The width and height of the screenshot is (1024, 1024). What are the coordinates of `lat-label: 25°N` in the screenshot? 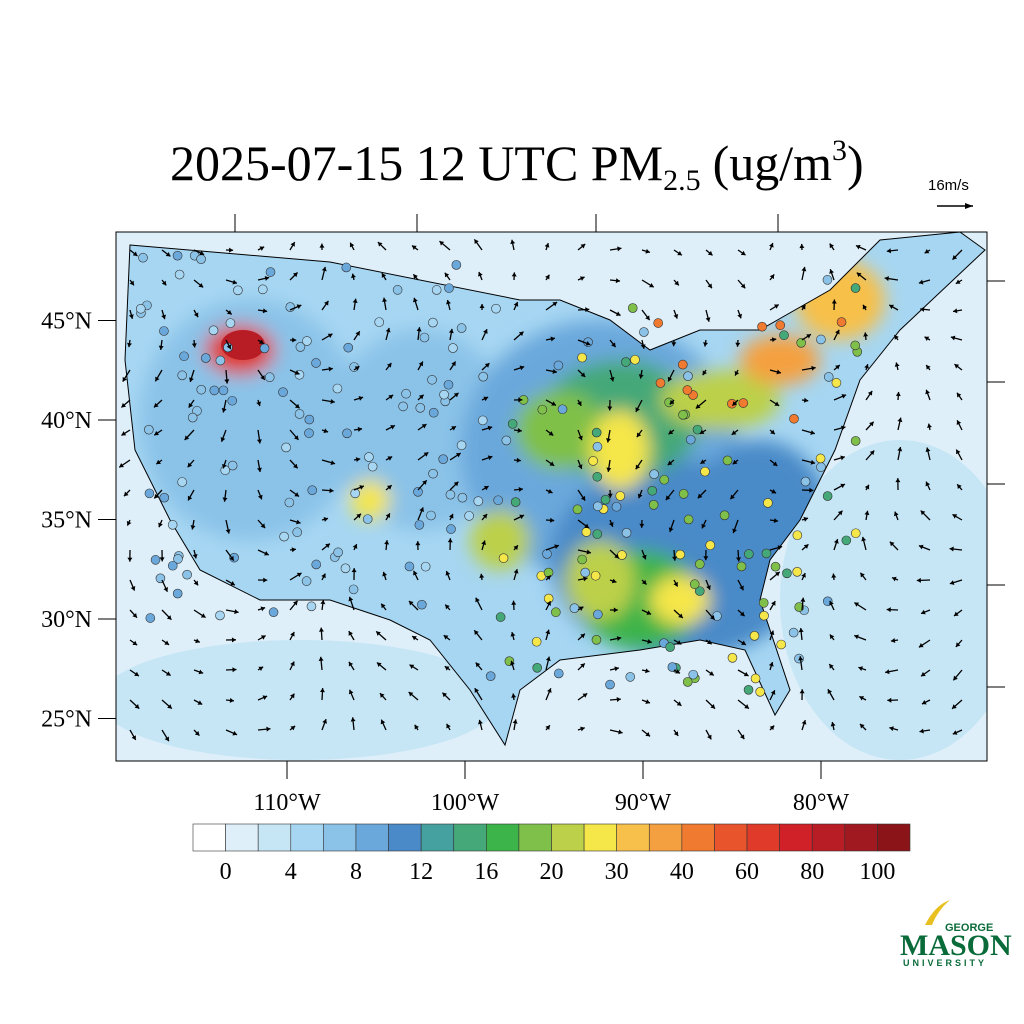 It's located at (66, 720).